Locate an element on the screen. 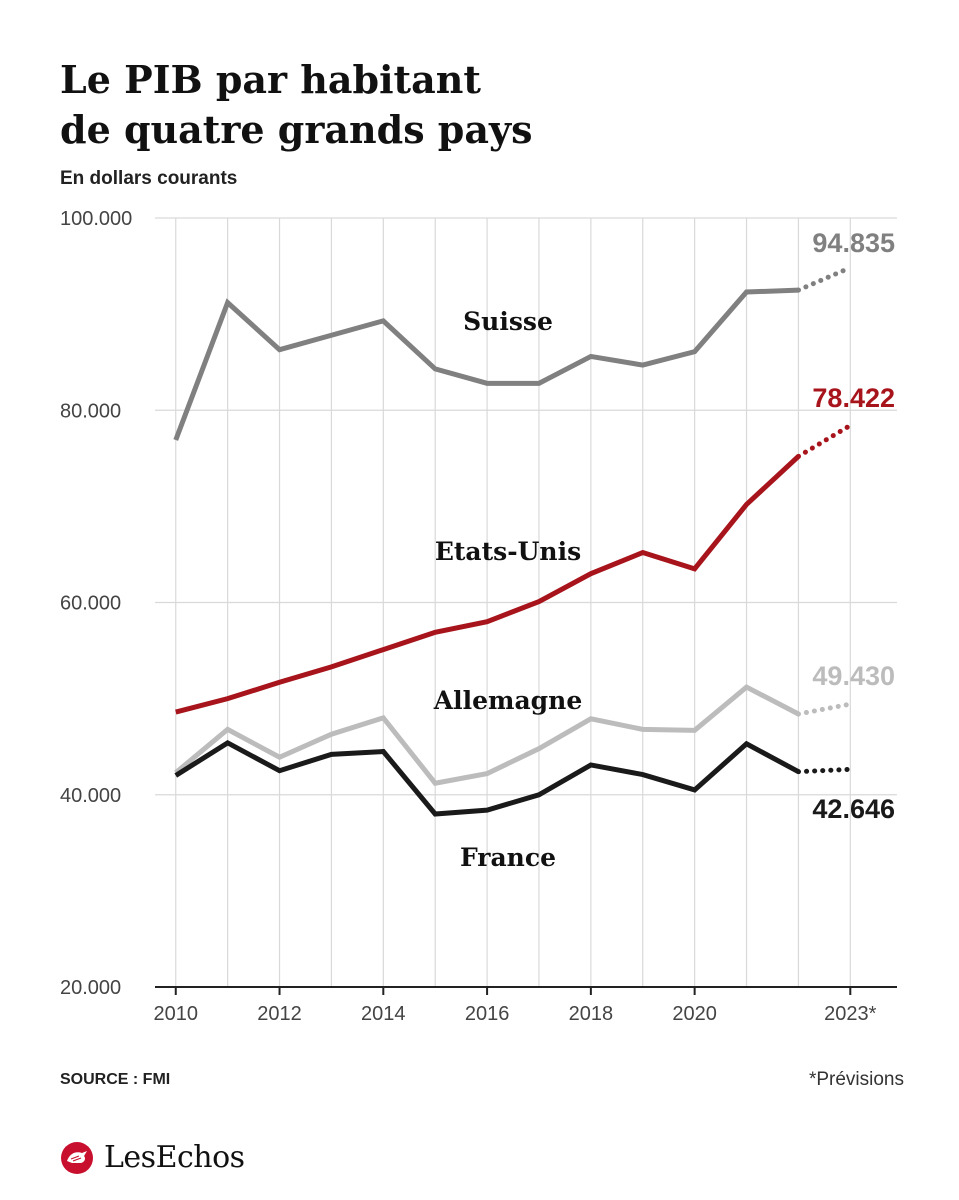 The width and height of the screenshot is (959, 1200). end-value-label-france: 42.646 is located at coordinates (853, 809).